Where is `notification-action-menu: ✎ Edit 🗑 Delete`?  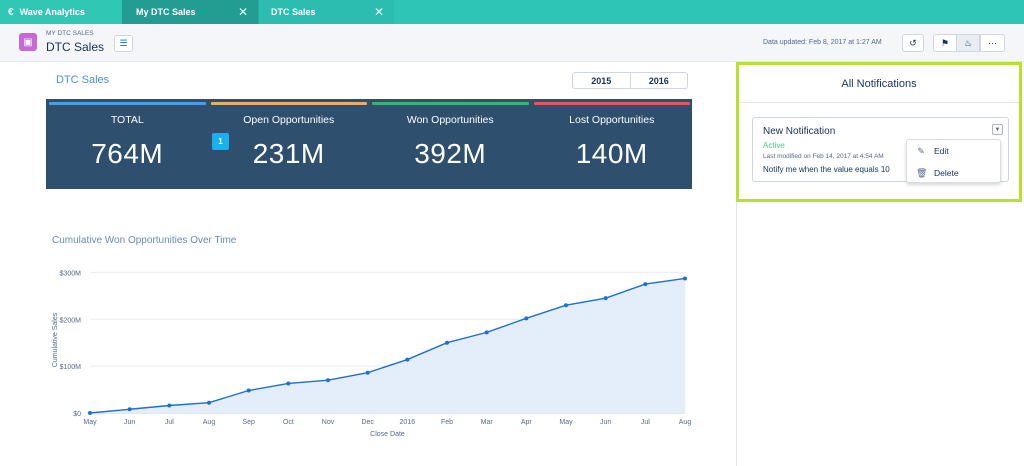
notification-action-menu: ✎ Edit 🗑 Delete is located at coordinates (953, 161).